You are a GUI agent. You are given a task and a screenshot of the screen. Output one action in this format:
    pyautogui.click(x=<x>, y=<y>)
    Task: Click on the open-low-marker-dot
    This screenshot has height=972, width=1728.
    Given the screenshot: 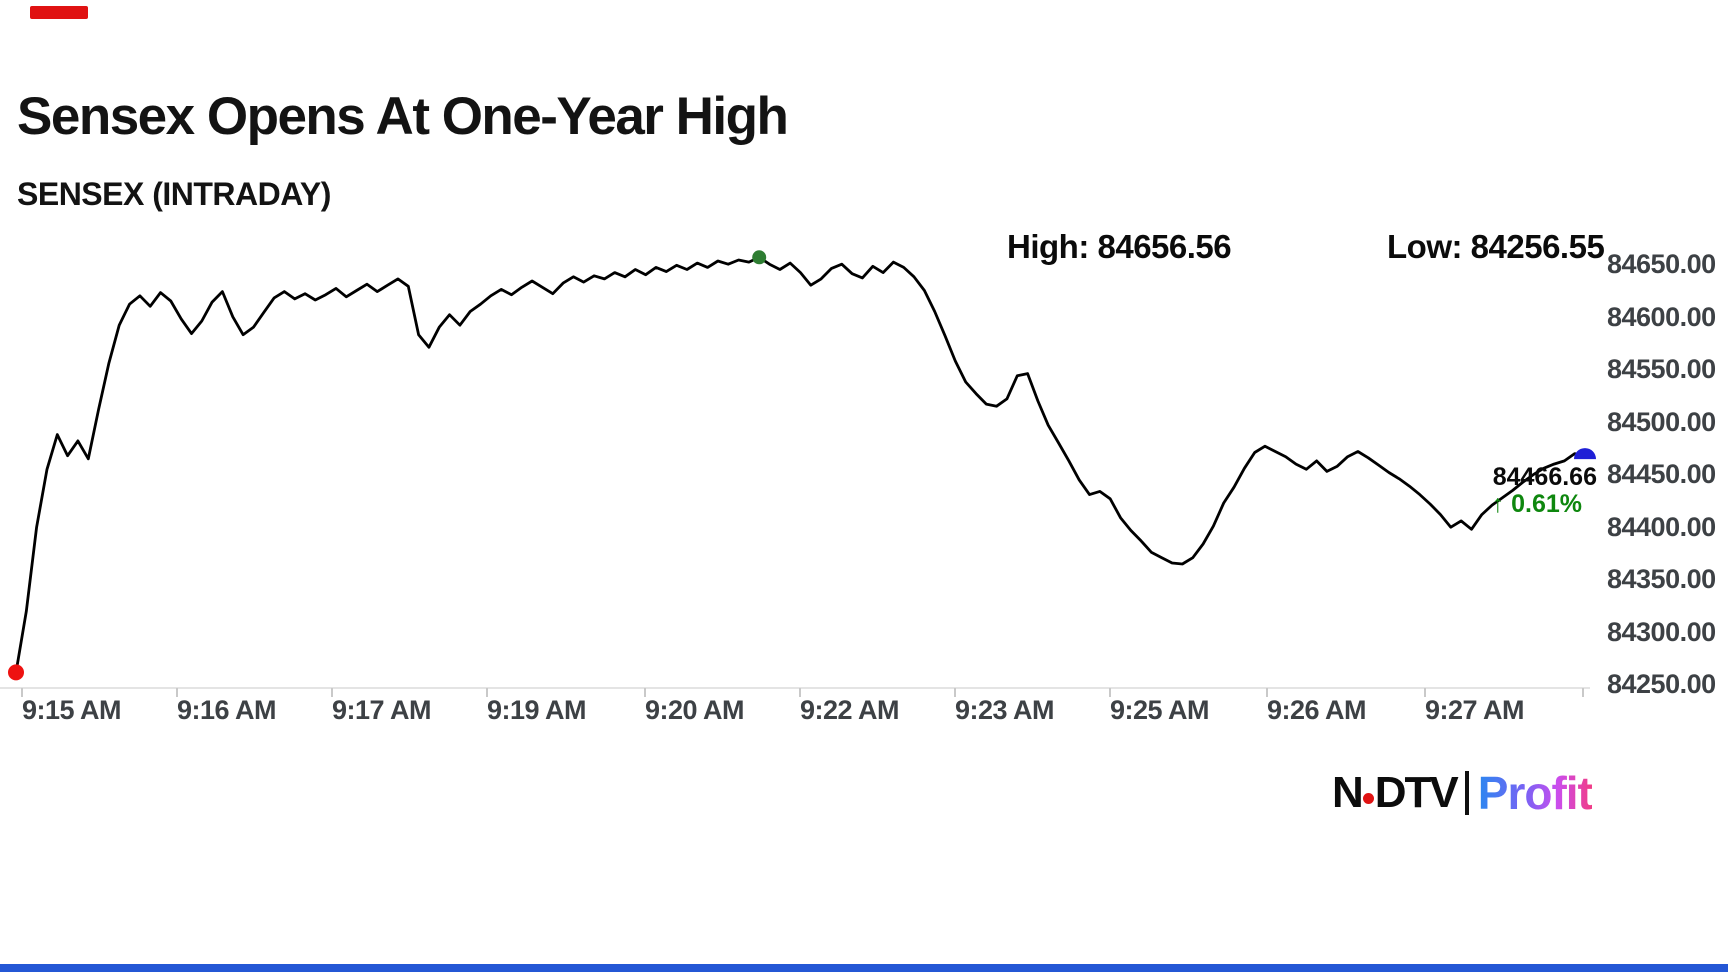 What is the action you would take?
    pyautogui.click(x=16, y=672)
    